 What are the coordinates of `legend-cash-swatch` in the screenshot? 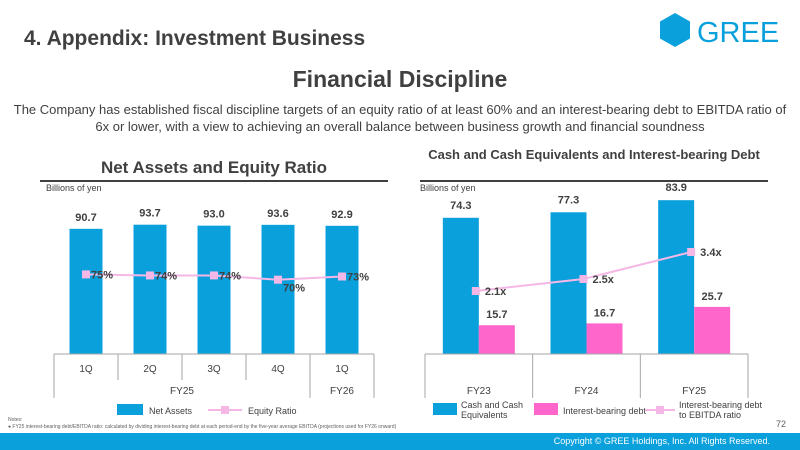 It's located at (445, 409).